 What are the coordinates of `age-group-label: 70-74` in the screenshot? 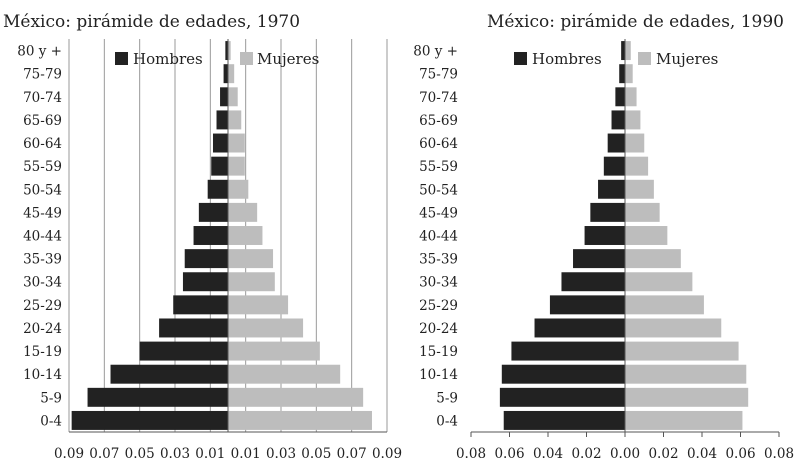 It's located at (42, 98).